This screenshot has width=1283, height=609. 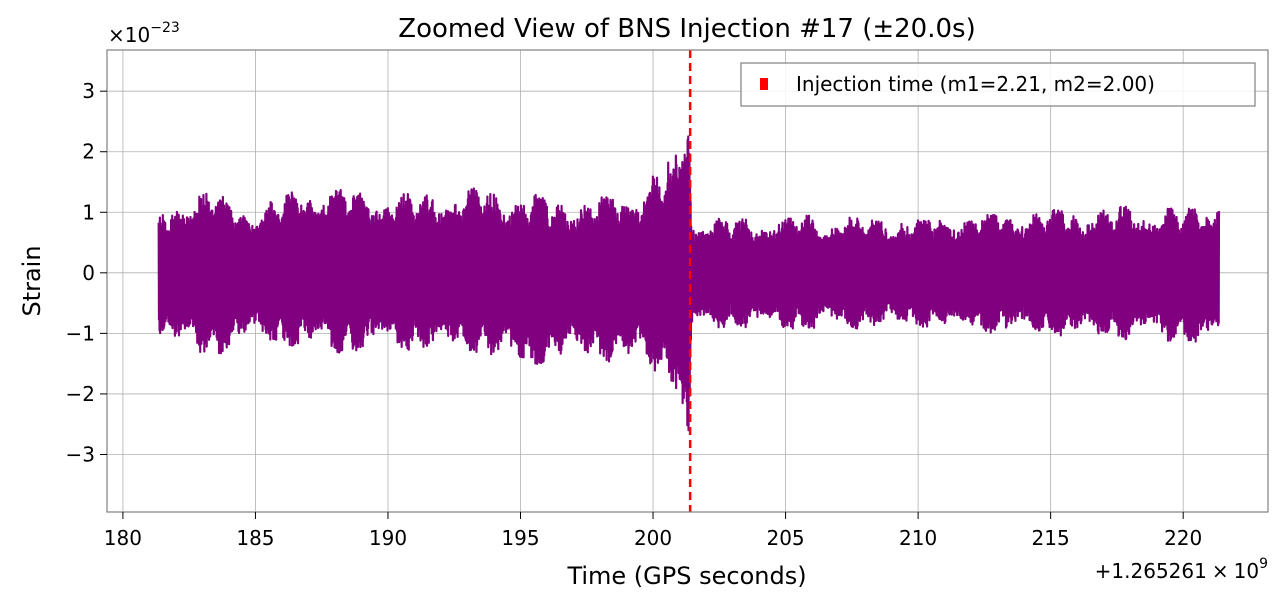 What do you see at coordinates (137, 35) in the screenshot?
I see `y-scale-base: 10` at bounding box center [137, 35].